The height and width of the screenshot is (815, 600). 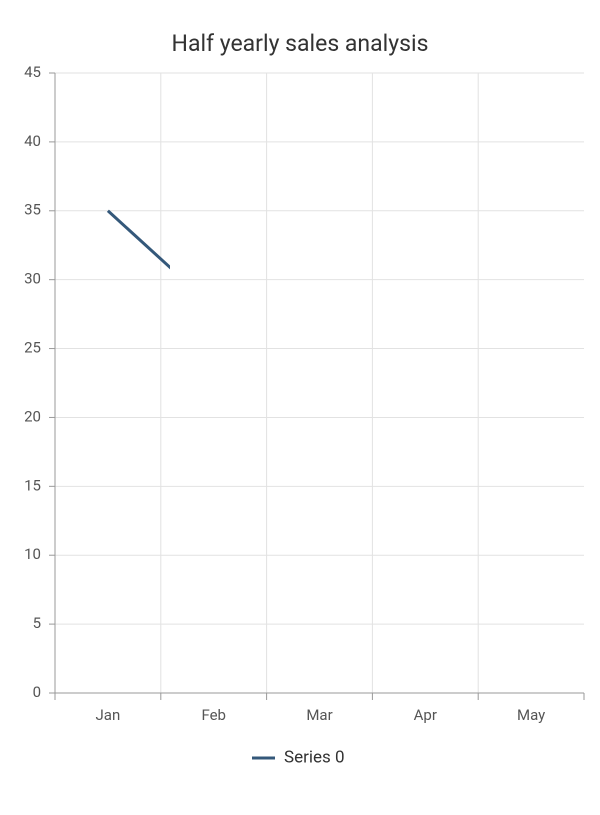 I want to click on y-tick-label: 0, so click(x=37, y=692).